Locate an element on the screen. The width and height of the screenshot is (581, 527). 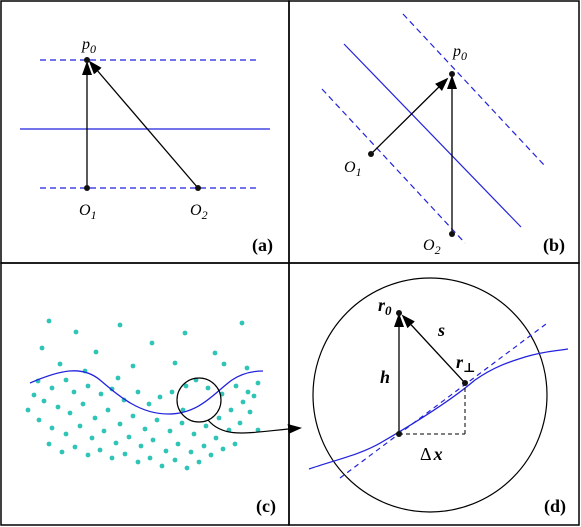
label-s: s is located at coordinates (441, 330).